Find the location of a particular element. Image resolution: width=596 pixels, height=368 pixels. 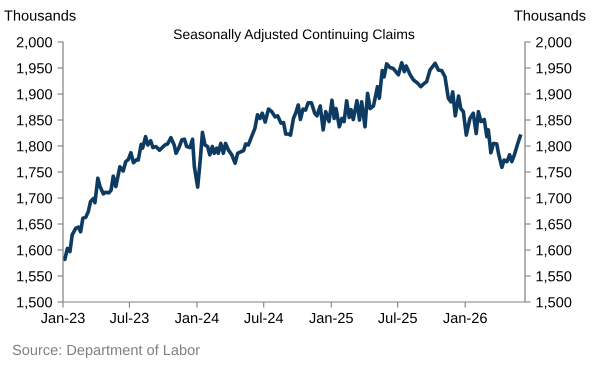

y-axis-title: Thousands is located at coordinates (40, 15).